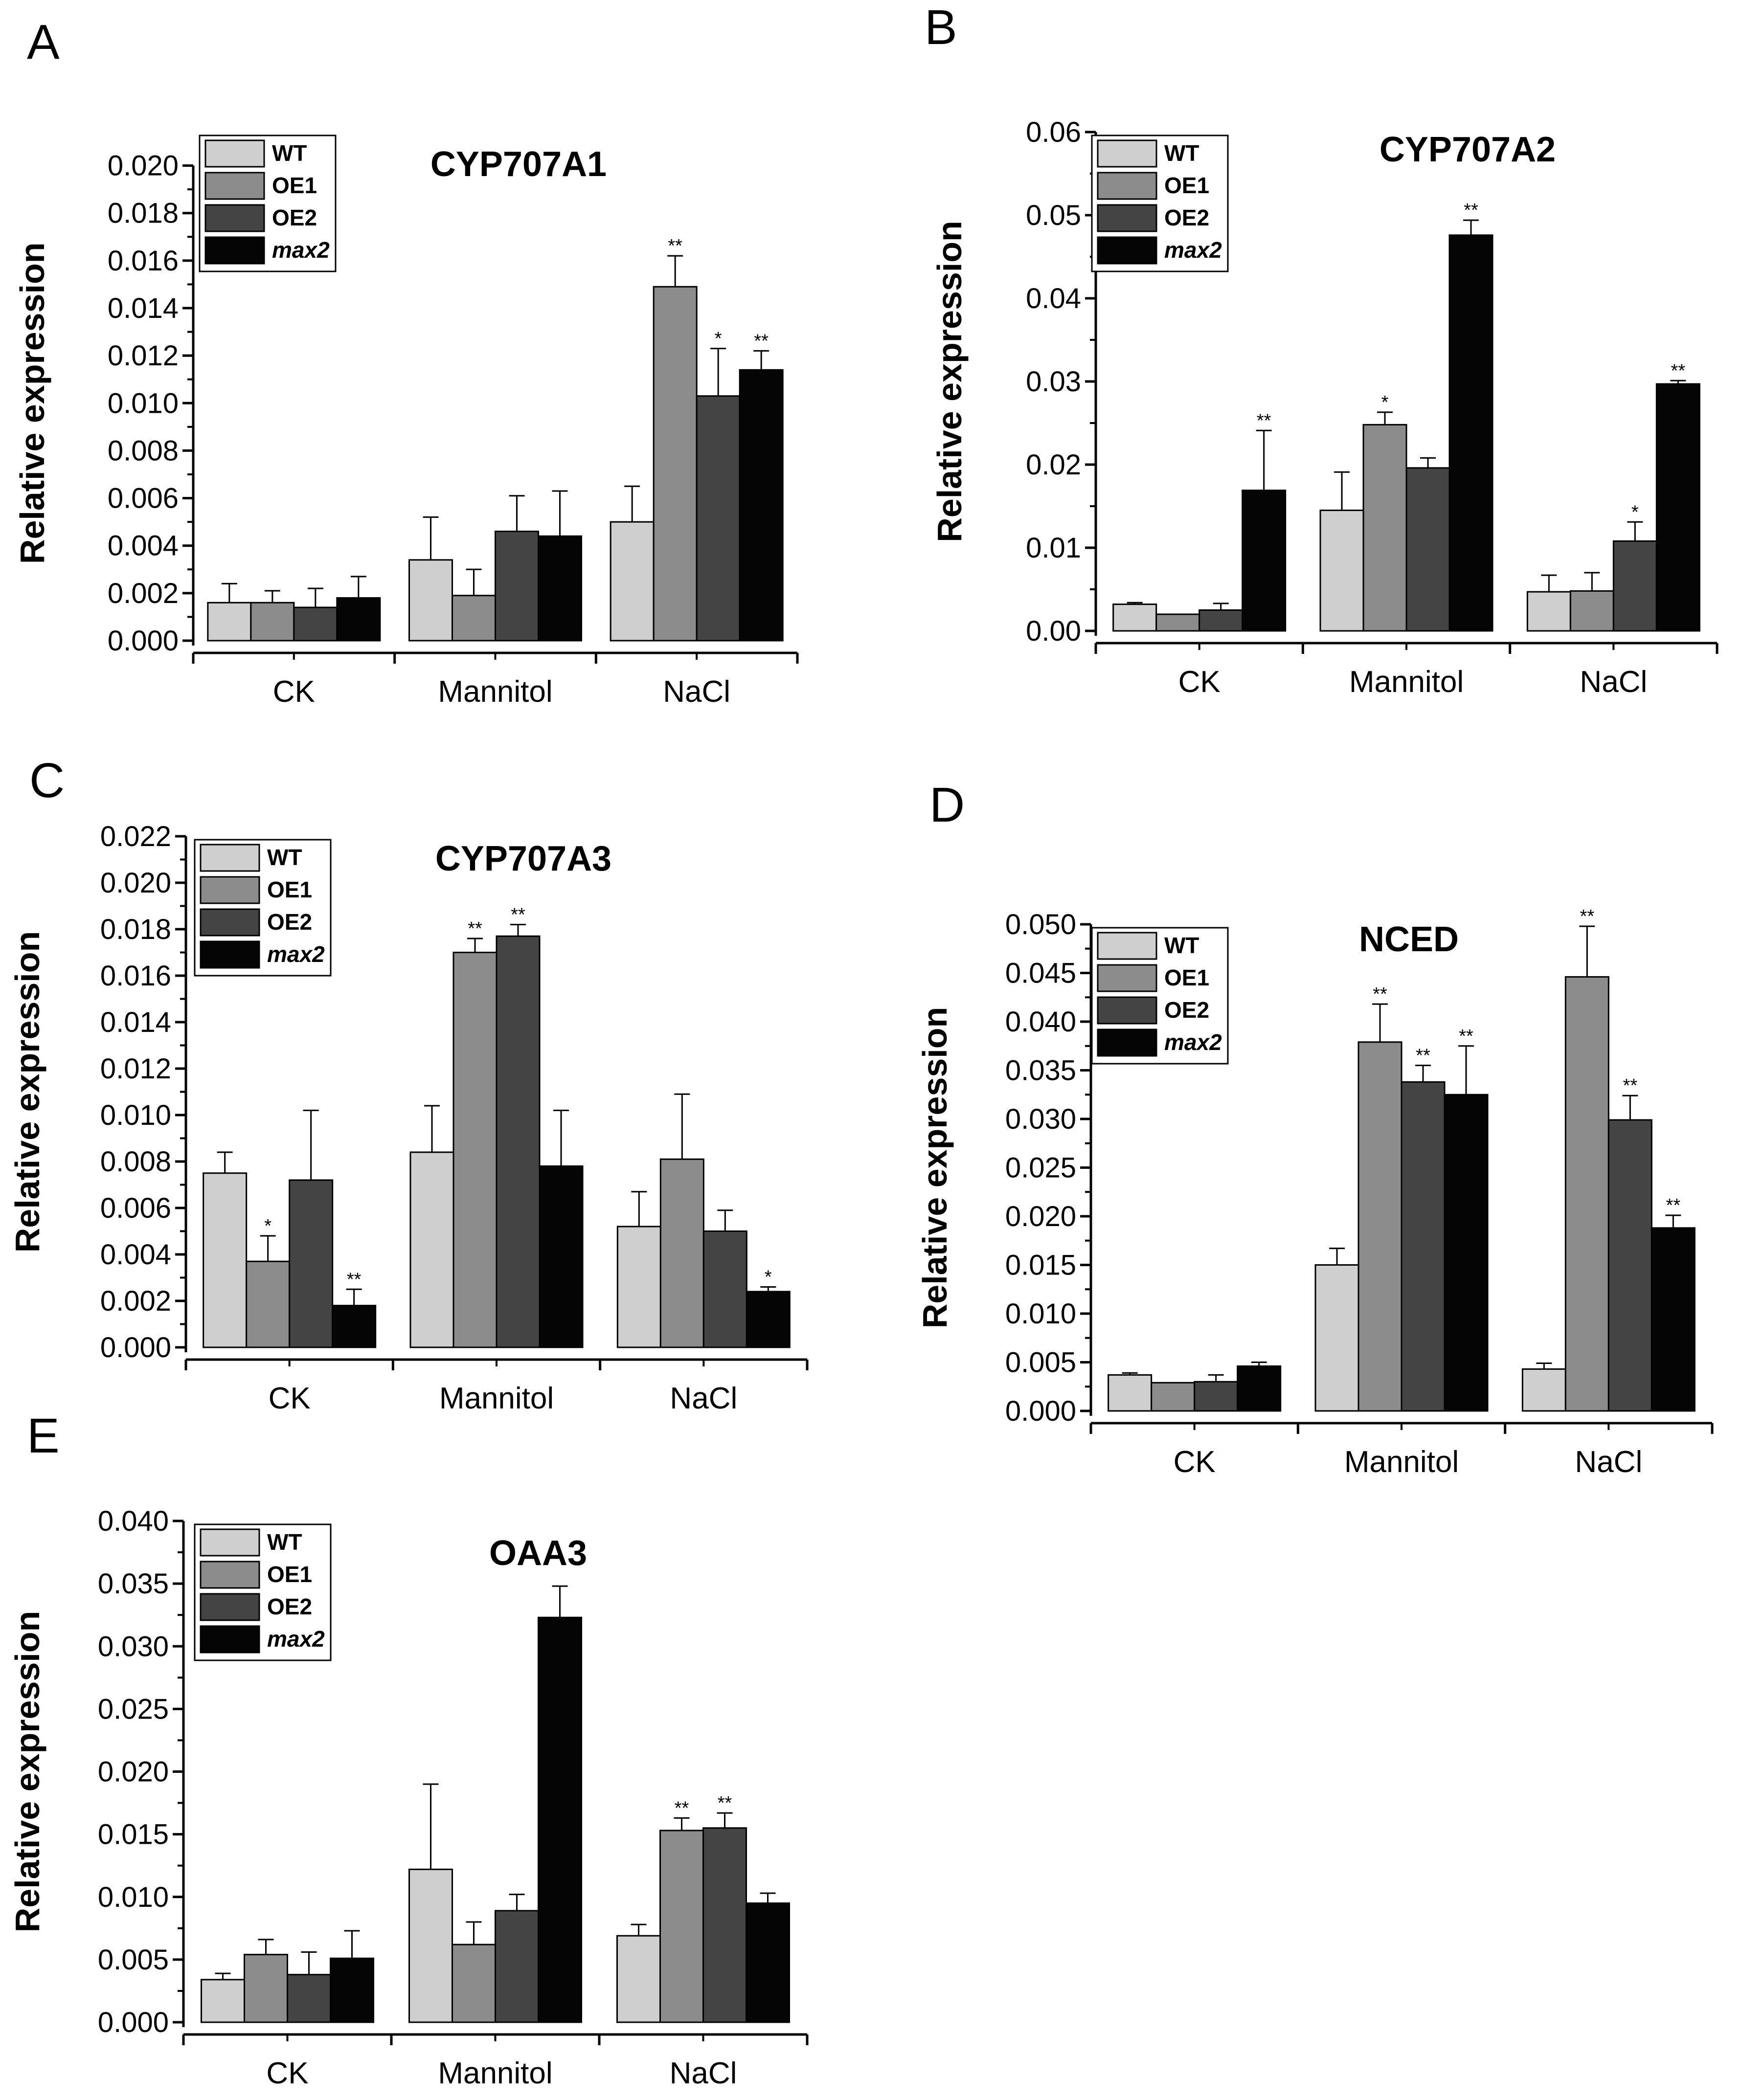  What do you see at coordinates (143, 261) in the screenshot?
I see `y-tick-label: 0.016` at bounding box center [143, 261].